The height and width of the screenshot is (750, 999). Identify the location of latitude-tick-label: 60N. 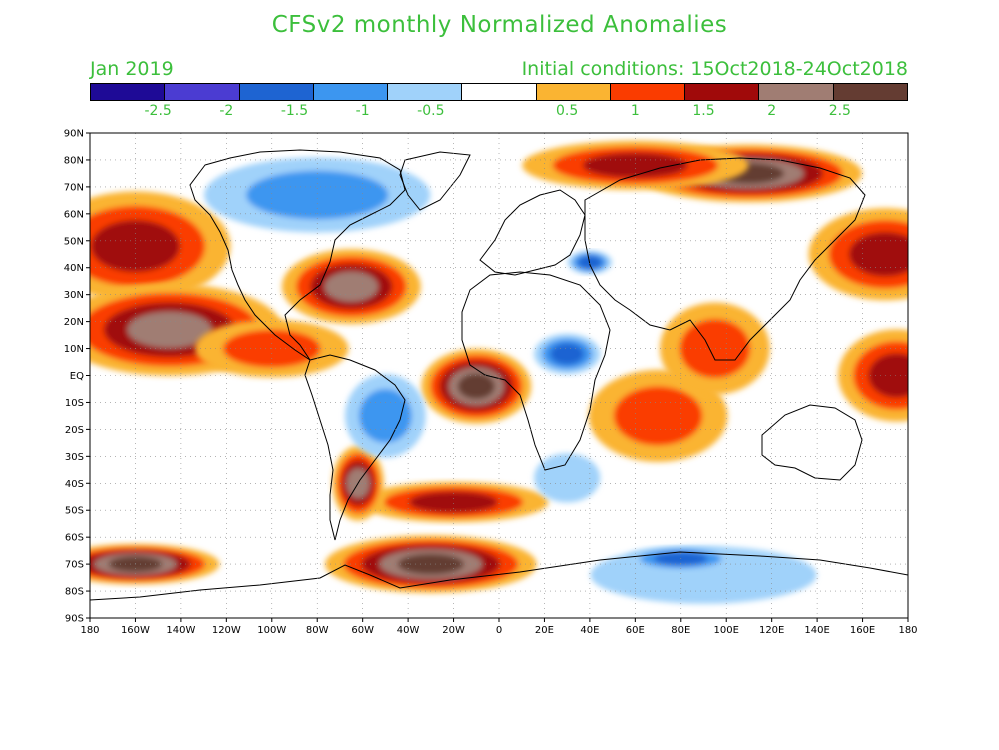
(74, 214).